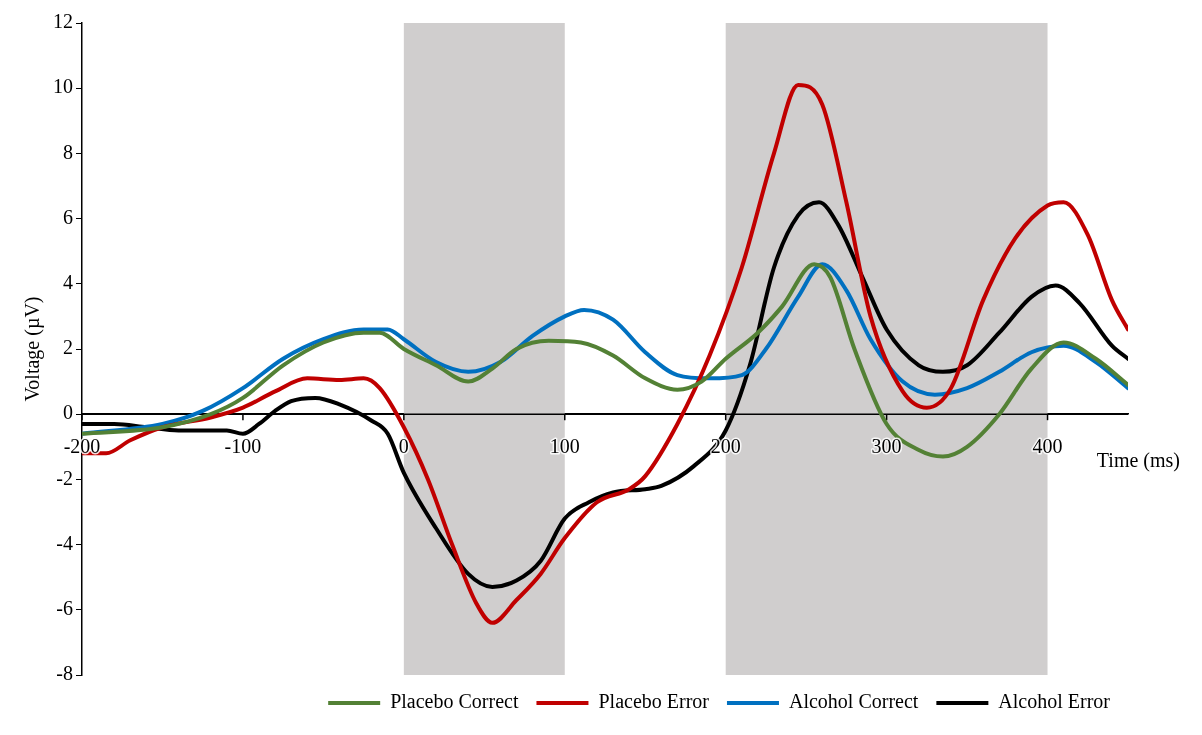 The width and height of the screenshot is (1202, 735). What do you see at coordinates (1138, 461) in the screenshot?
I see `x-axis-title: Time (ms)` at bounding box center [1138, 461].